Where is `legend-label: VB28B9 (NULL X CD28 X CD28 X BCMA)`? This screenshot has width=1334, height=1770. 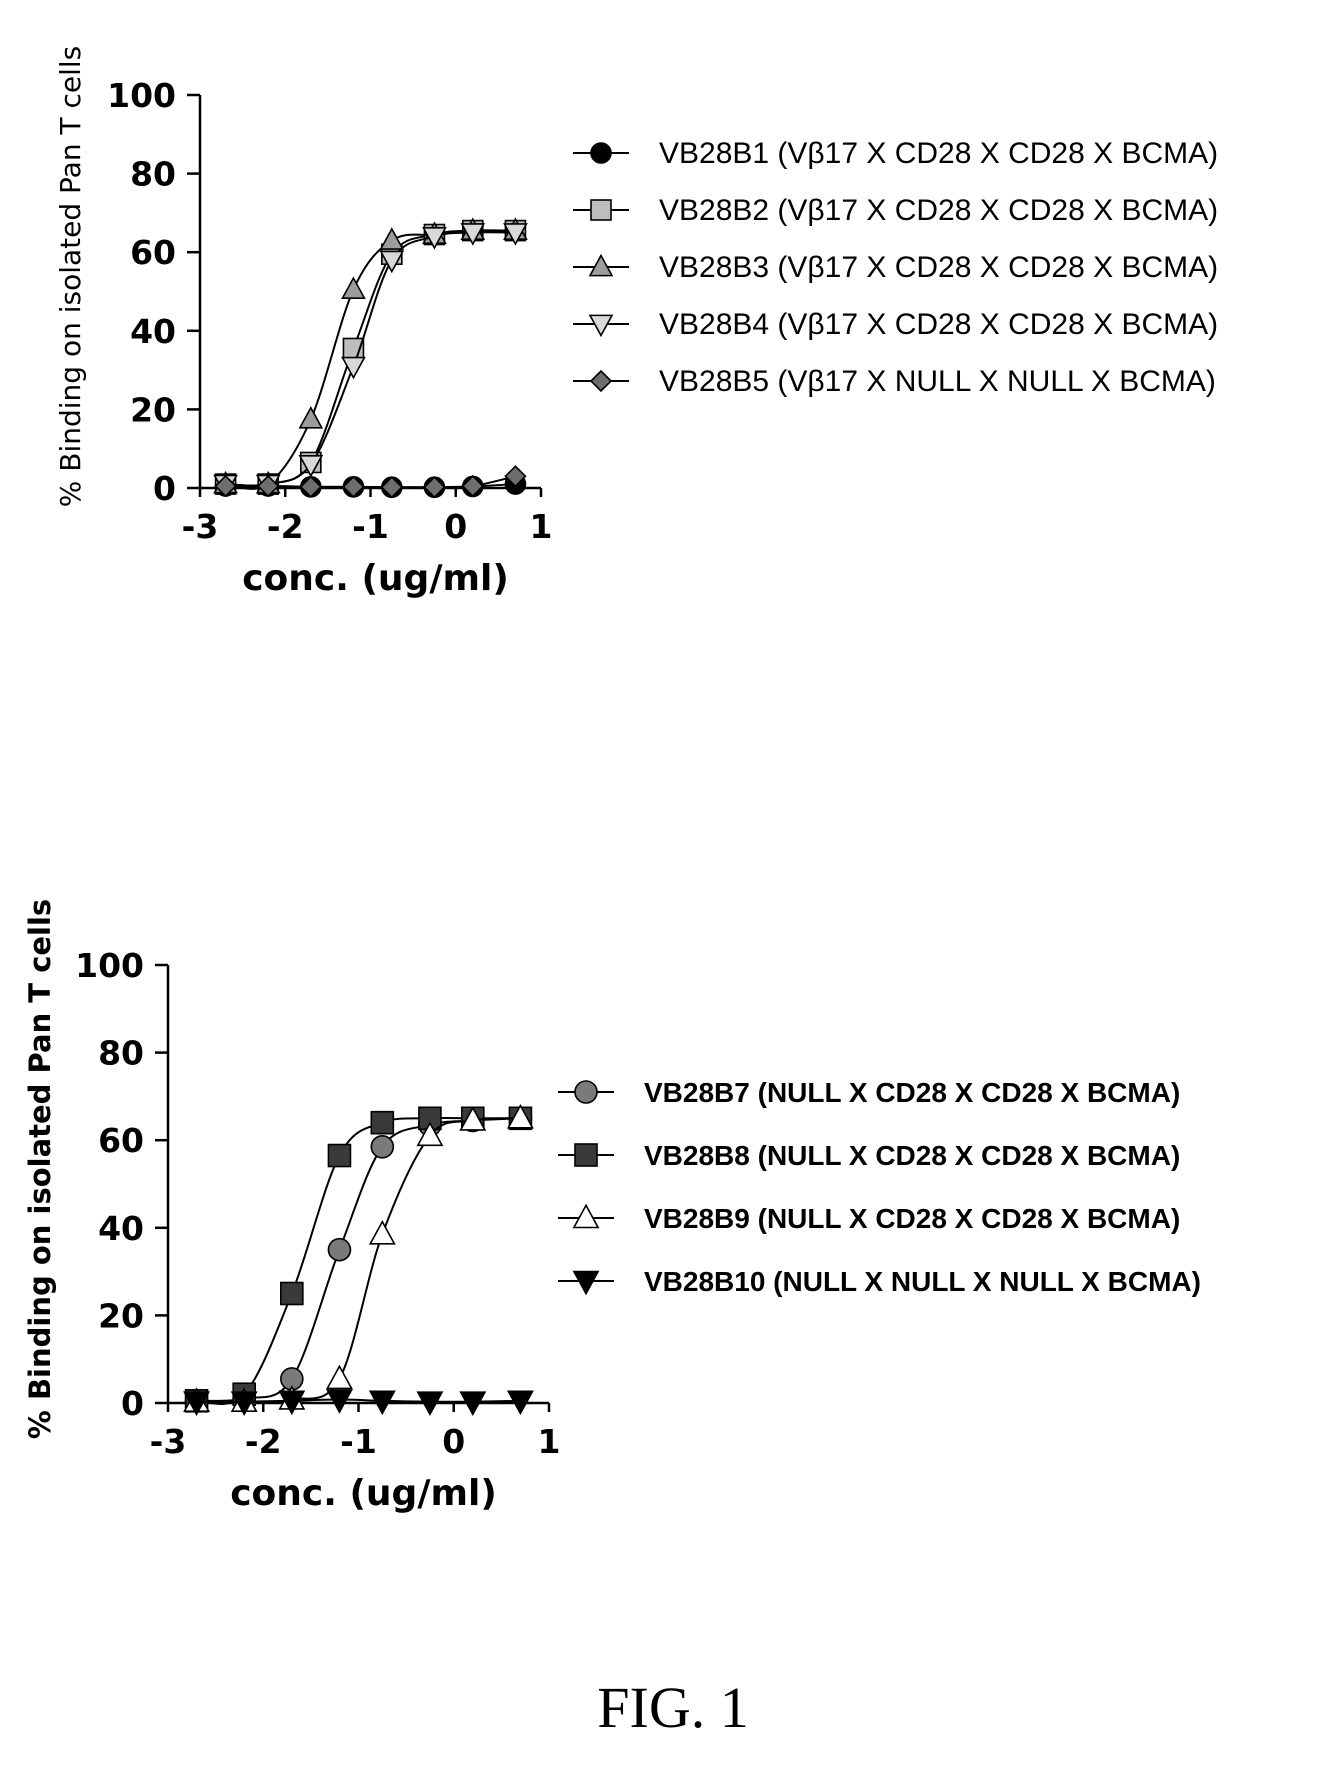 legend-label: VB28B9 (NULL X CD28 X CD28 X BCMA) is located at coordinates (912, 1218).